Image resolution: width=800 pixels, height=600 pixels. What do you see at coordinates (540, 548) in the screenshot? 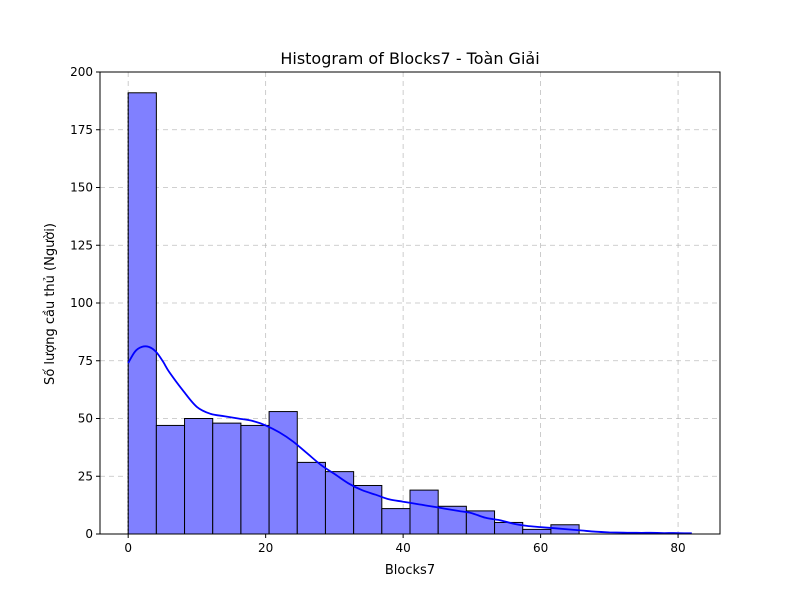
I see `x-tick-label: 60` at bounding box center [540, 548].